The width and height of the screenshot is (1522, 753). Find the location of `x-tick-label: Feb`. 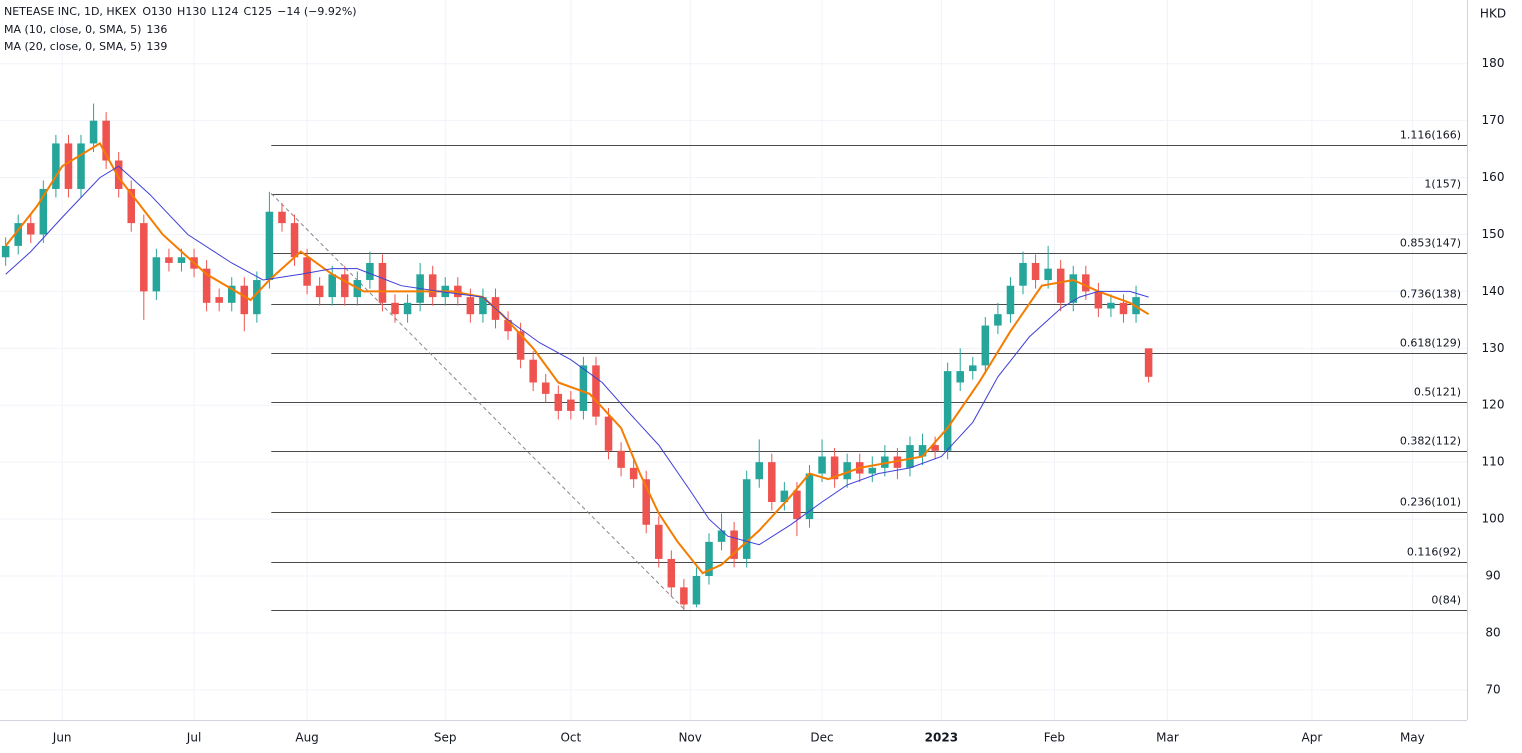

x-tick-label: Feb is located at coordinates (1054, 738).